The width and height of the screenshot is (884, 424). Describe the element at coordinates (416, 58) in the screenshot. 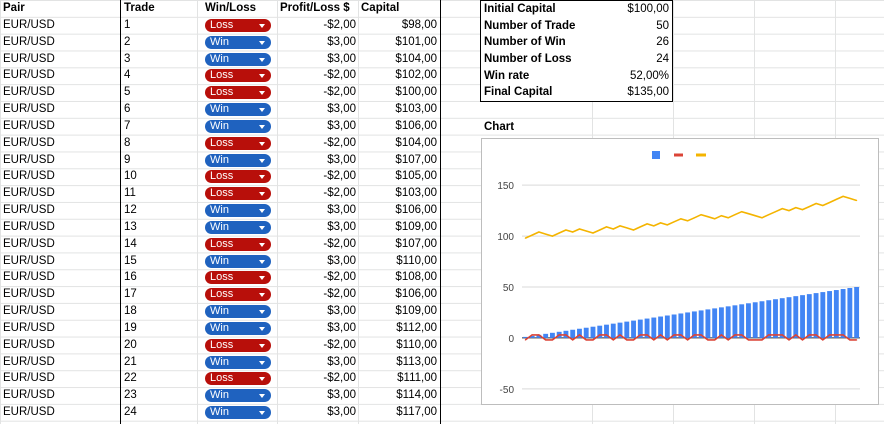

I see `cell-capital: $104,00` at that location.